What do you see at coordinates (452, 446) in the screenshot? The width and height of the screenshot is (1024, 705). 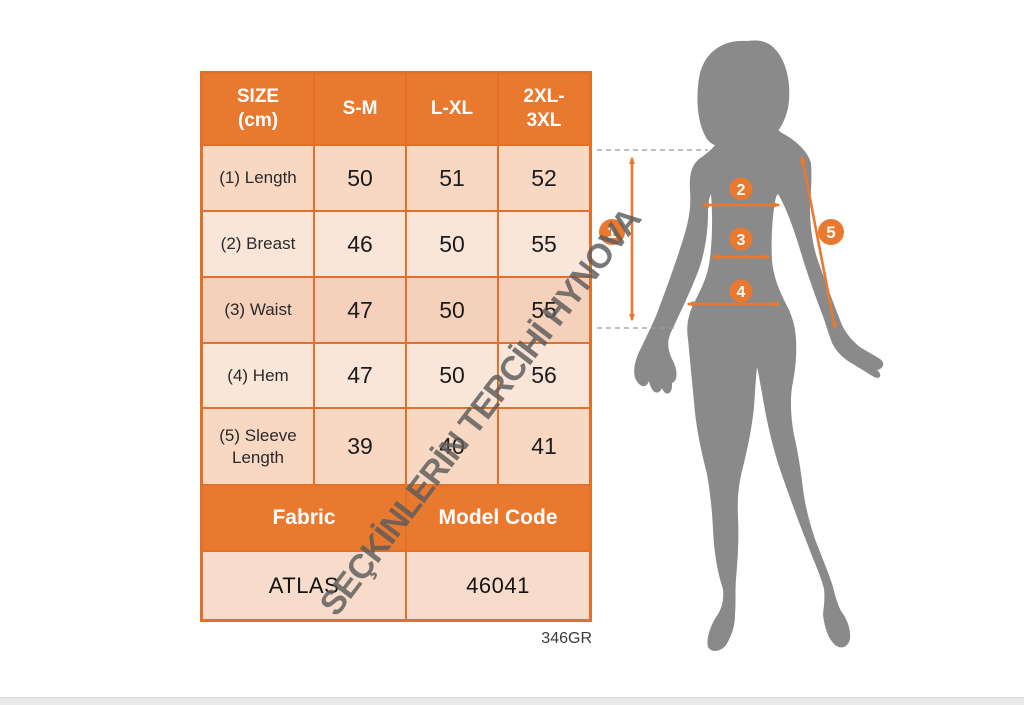 I see `cell-sleeve-lxl: 40` at bounding box center [452, 446].